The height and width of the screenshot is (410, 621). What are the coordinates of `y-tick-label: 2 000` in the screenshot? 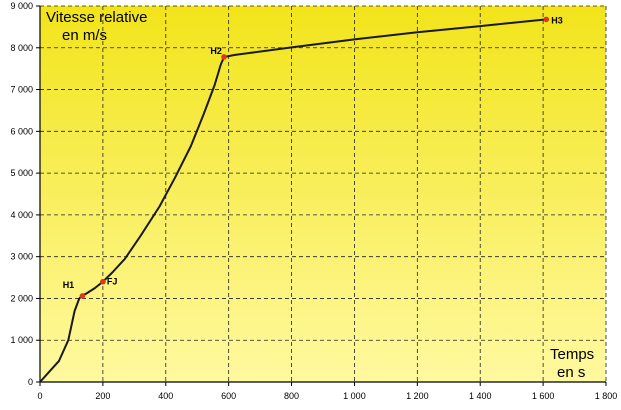 It's located at (21, 298).